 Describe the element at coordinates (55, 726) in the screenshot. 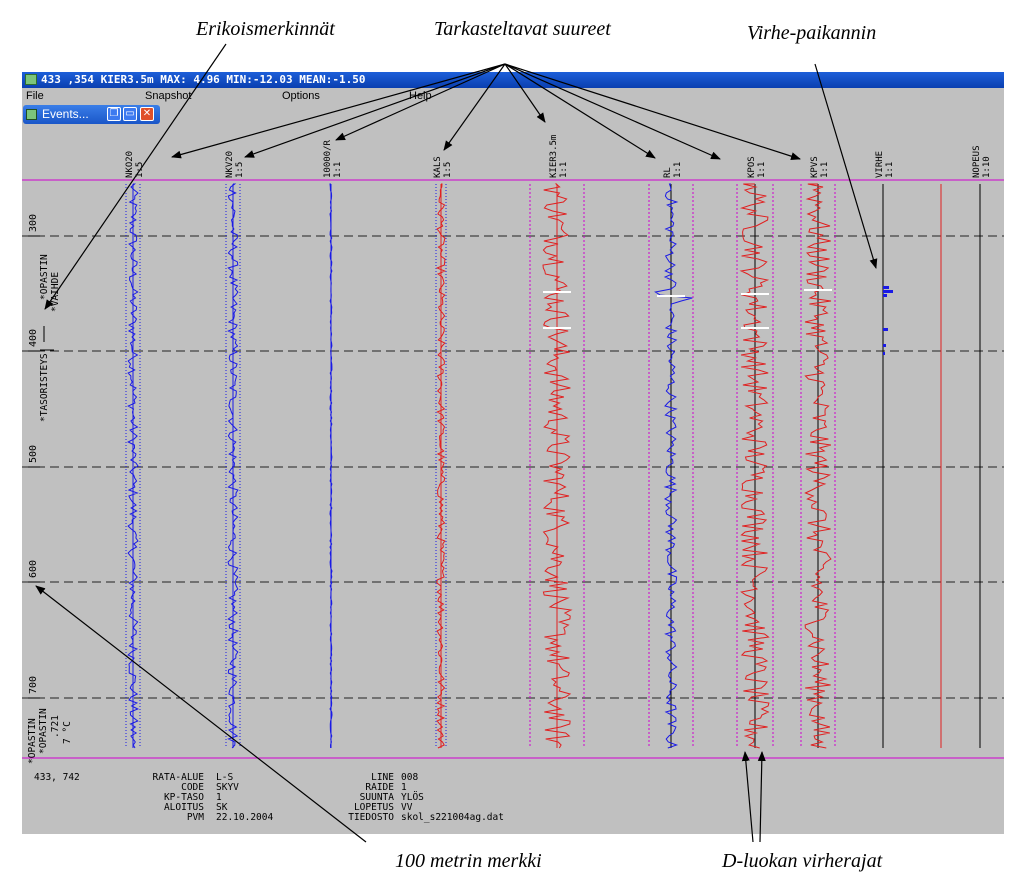

I see `event-label-value: .721` at that location.